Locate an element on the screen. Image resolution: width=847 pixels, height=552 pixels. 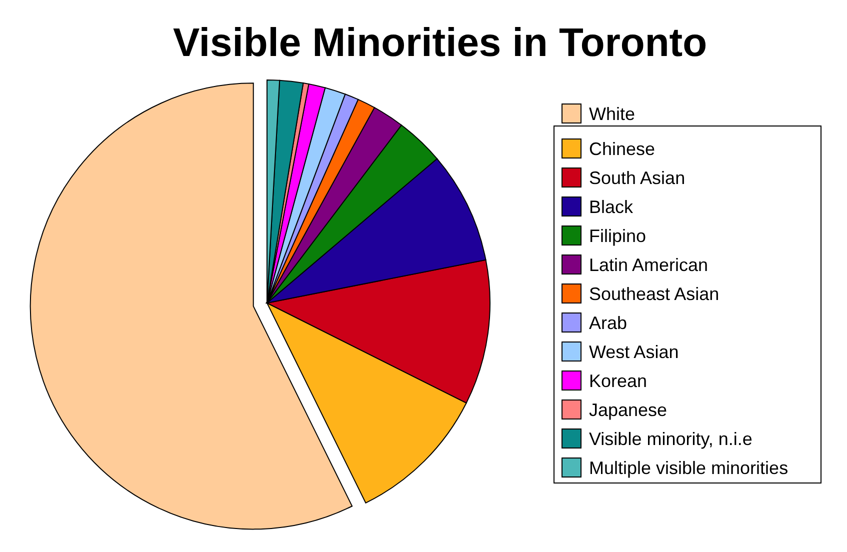
legend-label: Filipino is located at coordinates (617, 236).